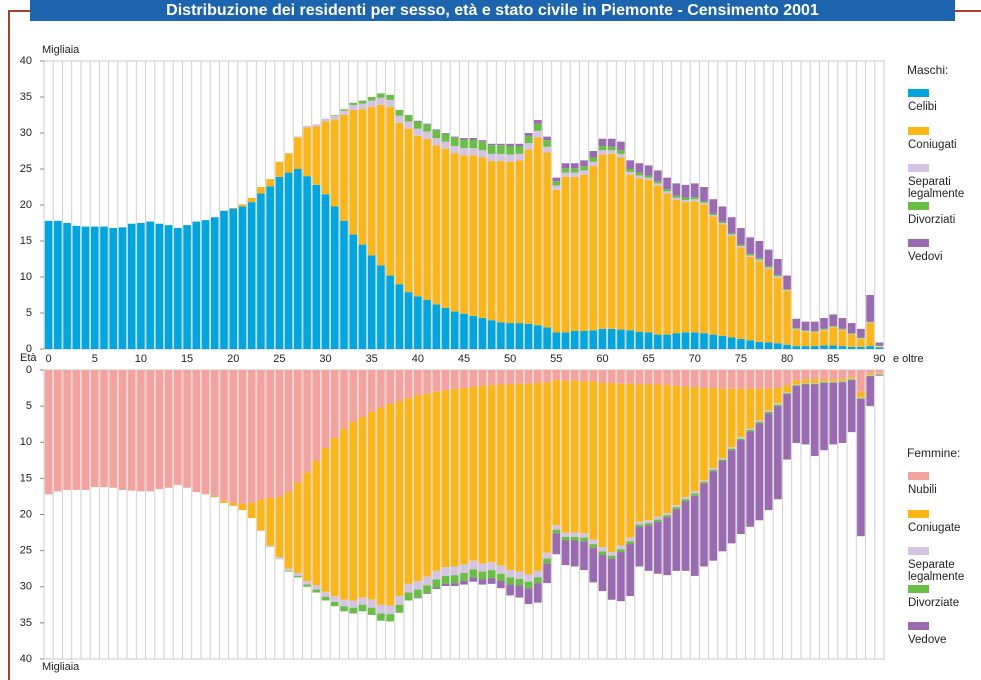  Describe the element at coordinates (26, 659) in the screenshot. I see `y-tick-label: 40` at that location.